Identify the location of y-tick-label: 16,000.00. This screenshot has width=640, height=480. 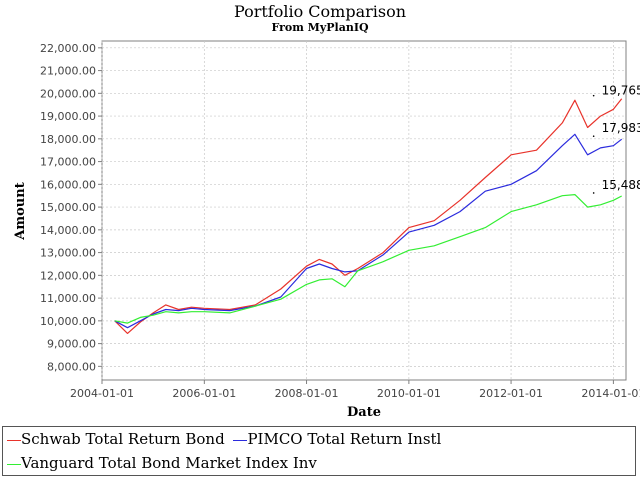
(68, 184).